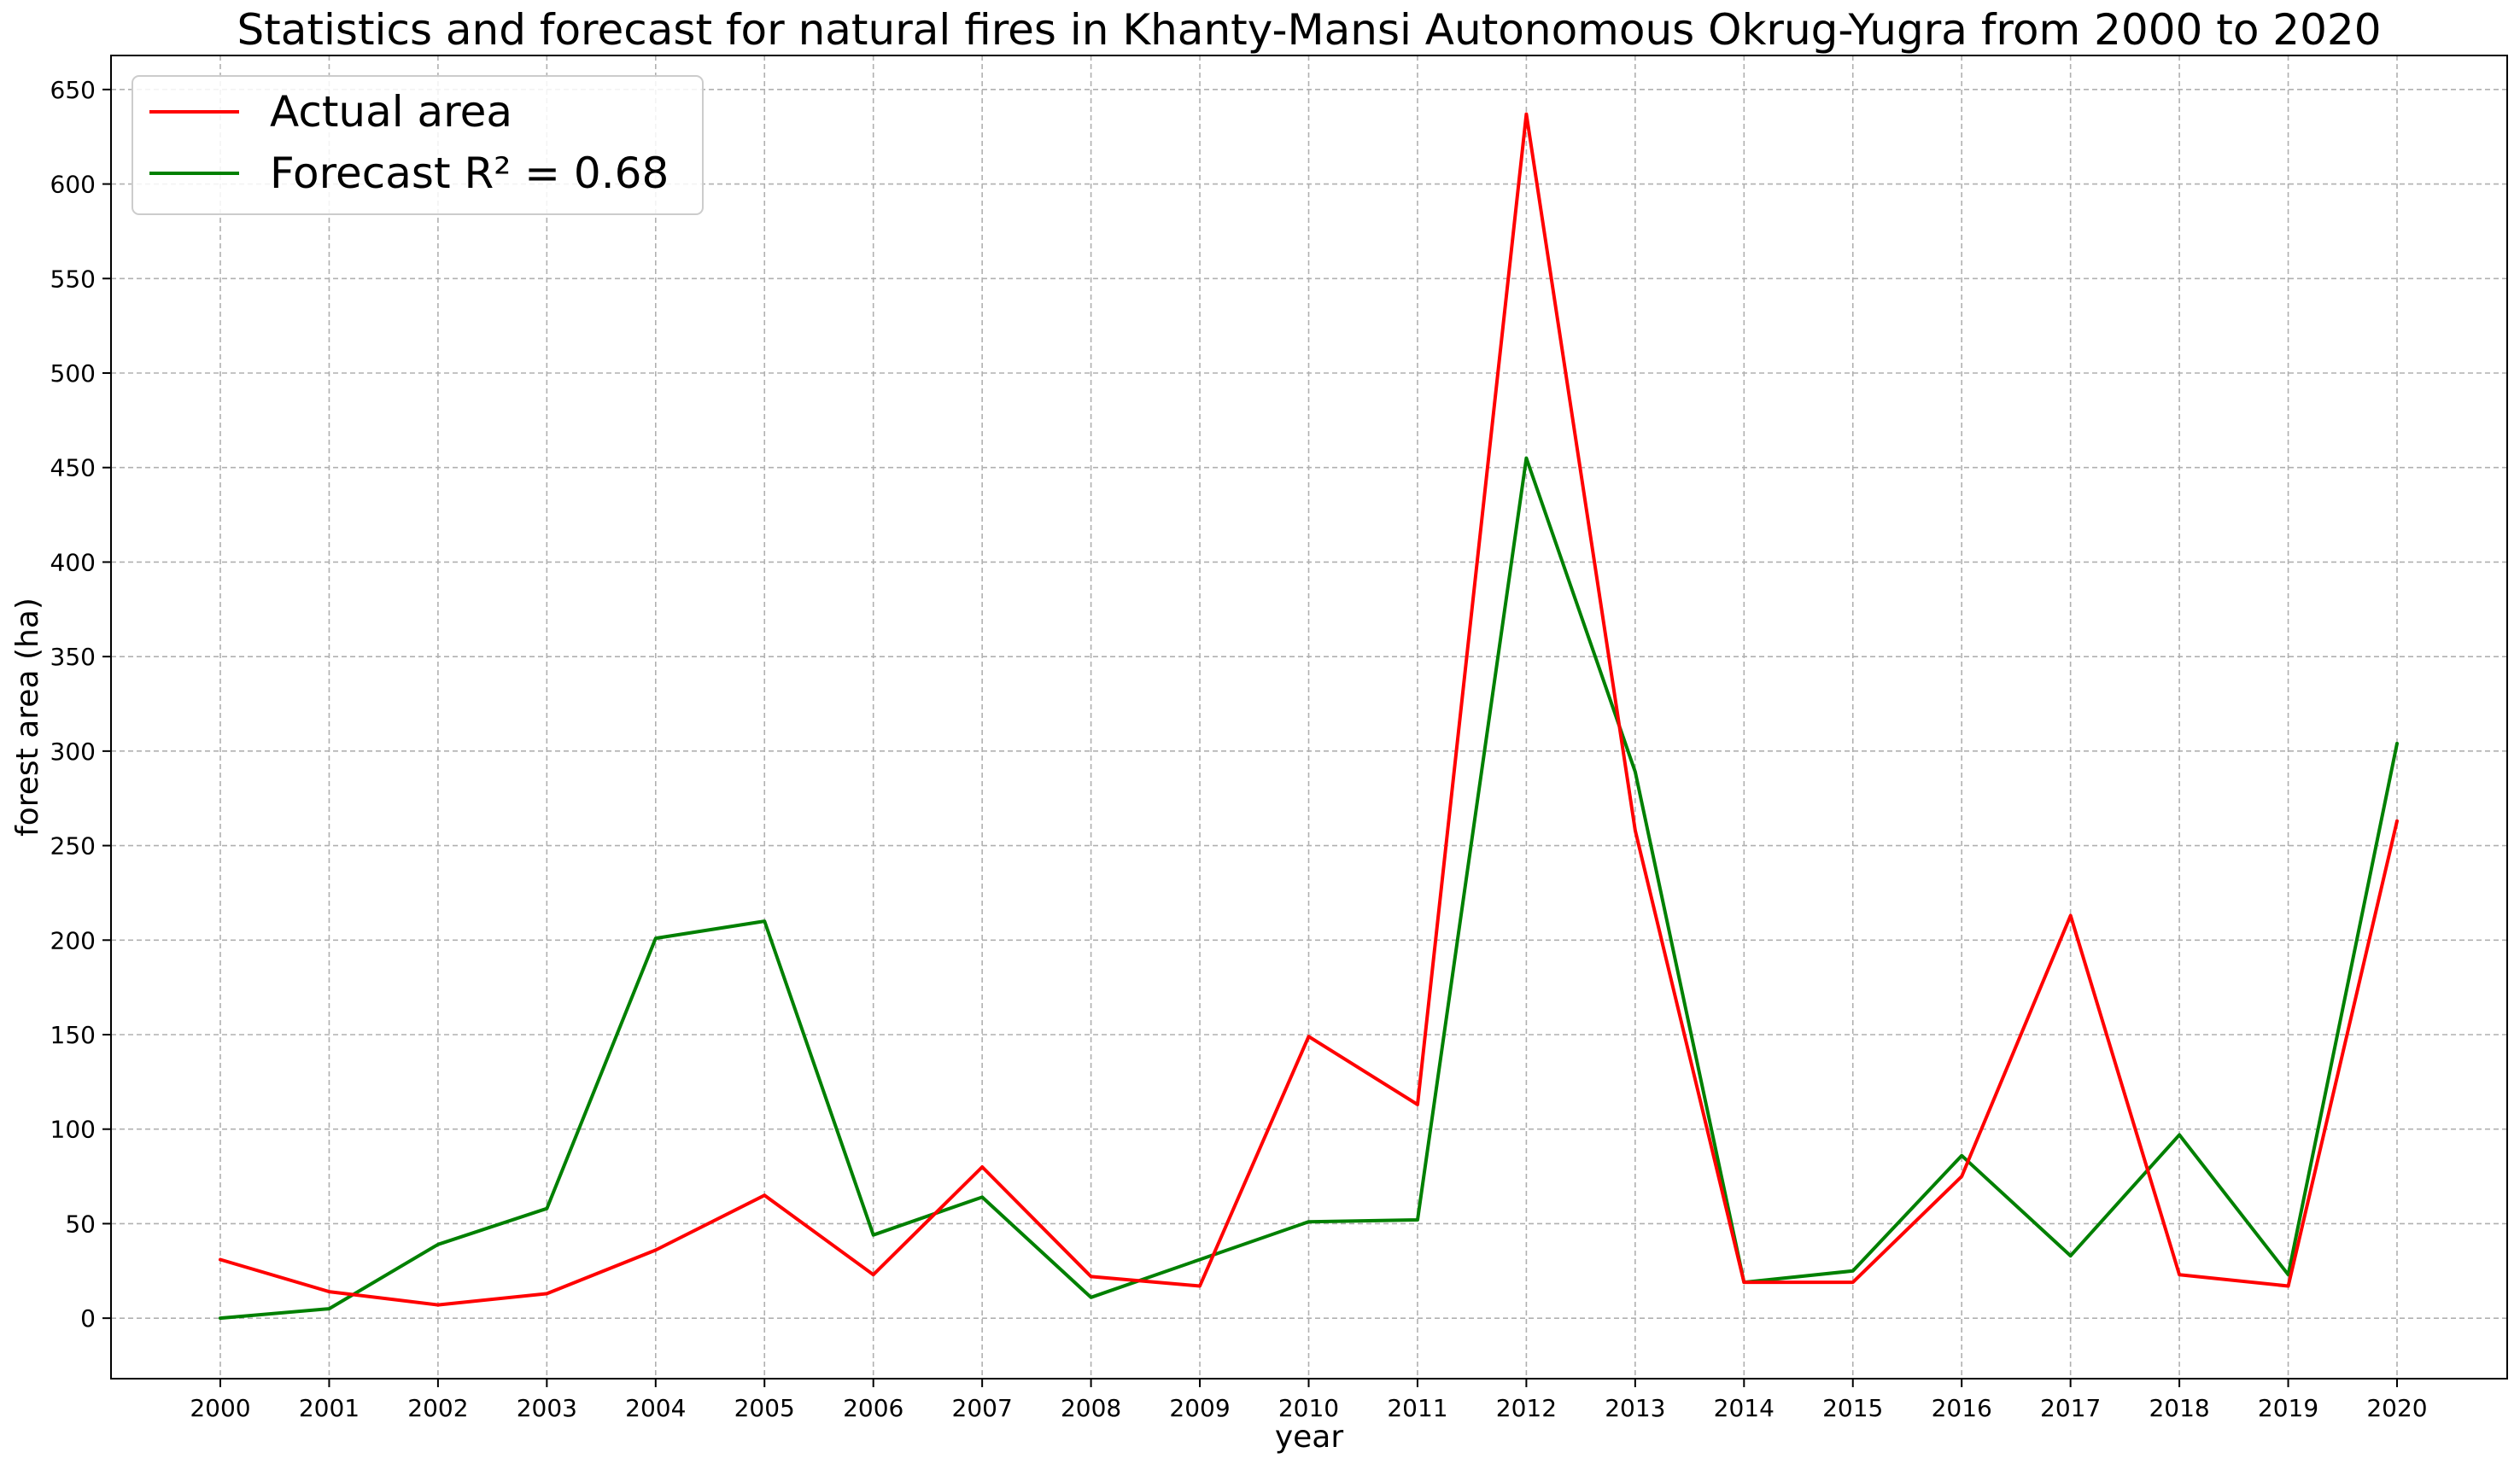 This screenshot has width=2520, height=1470. I want to click on x-tick-label: 2020, so click(2396, 1408).